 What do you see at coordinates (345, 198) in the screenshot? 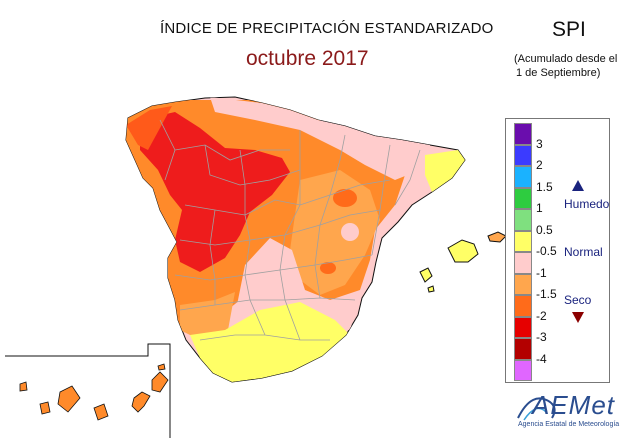
I see `spot-dry-center` at bounding box center [345, 198].